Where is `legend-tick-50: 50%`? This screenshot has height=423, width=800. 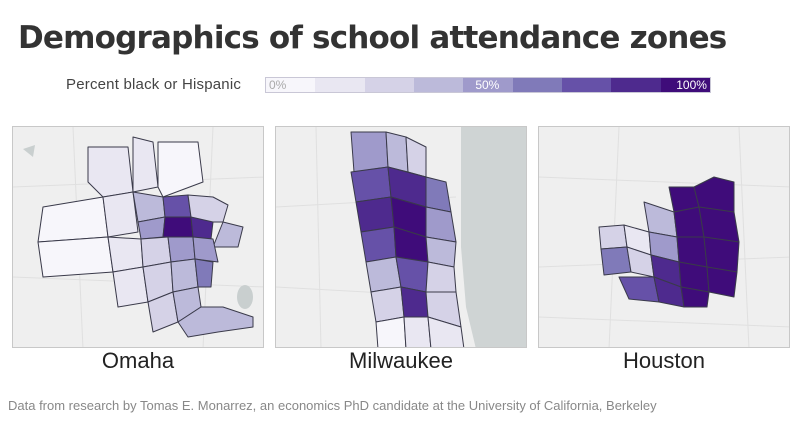 legend-tick-50: 50% is located at coordinates (487, 85).